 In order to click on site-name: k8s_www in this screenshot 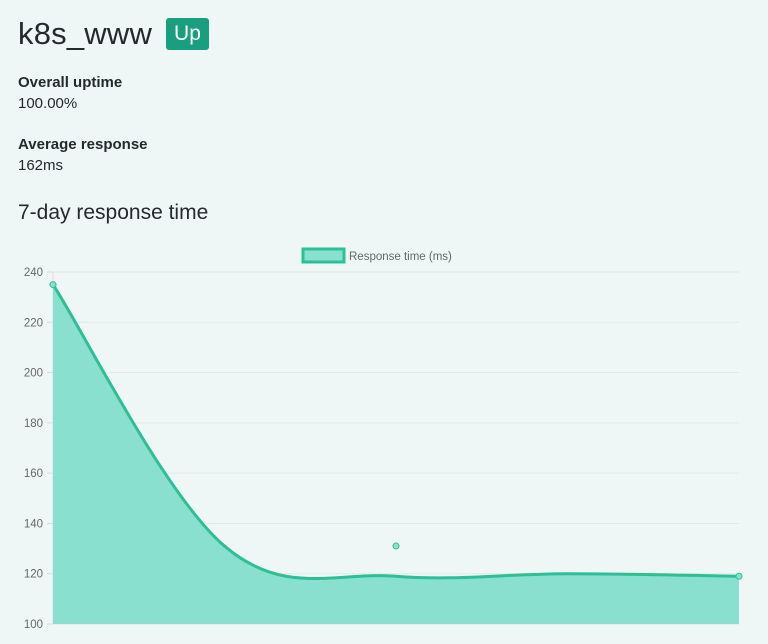, I will do `click(85, 33)`.